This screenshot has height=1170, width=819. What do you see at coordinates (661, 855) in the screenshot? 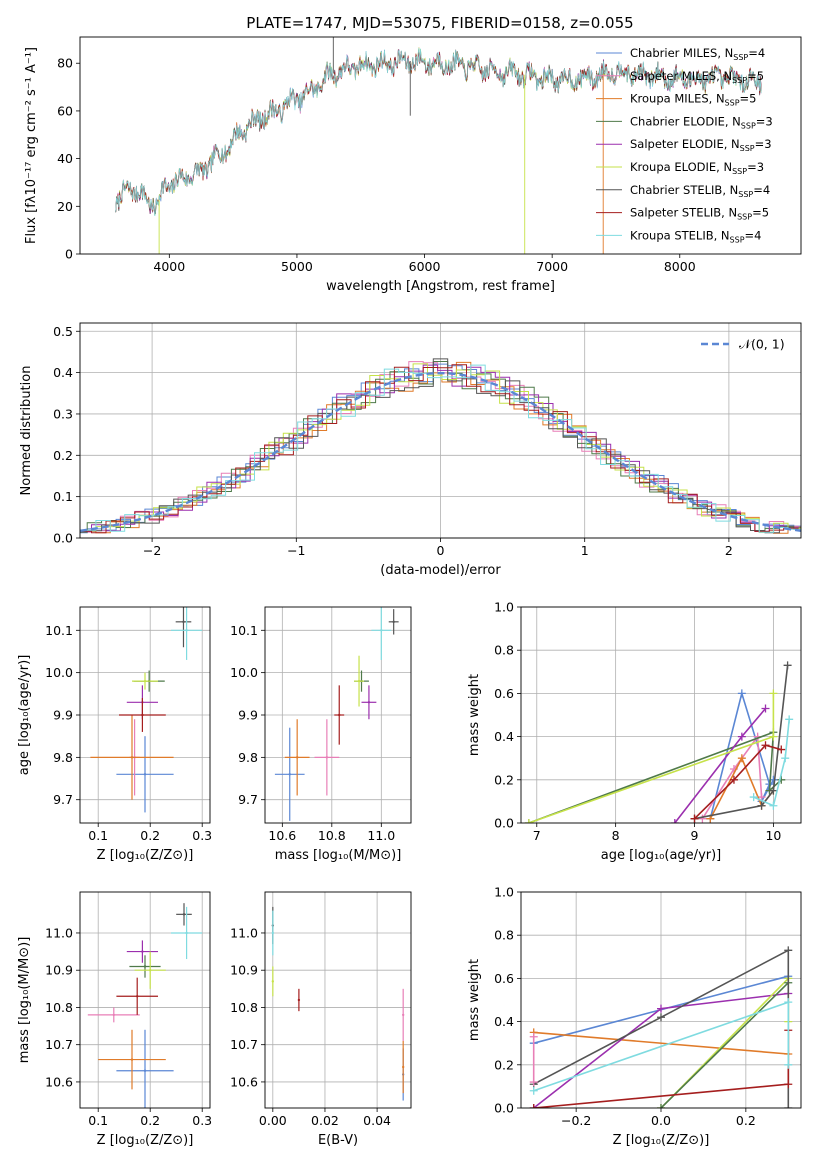
I see `x-axis-label: age [log₁₀(age/yr)]` at bounding box center [661, 855].